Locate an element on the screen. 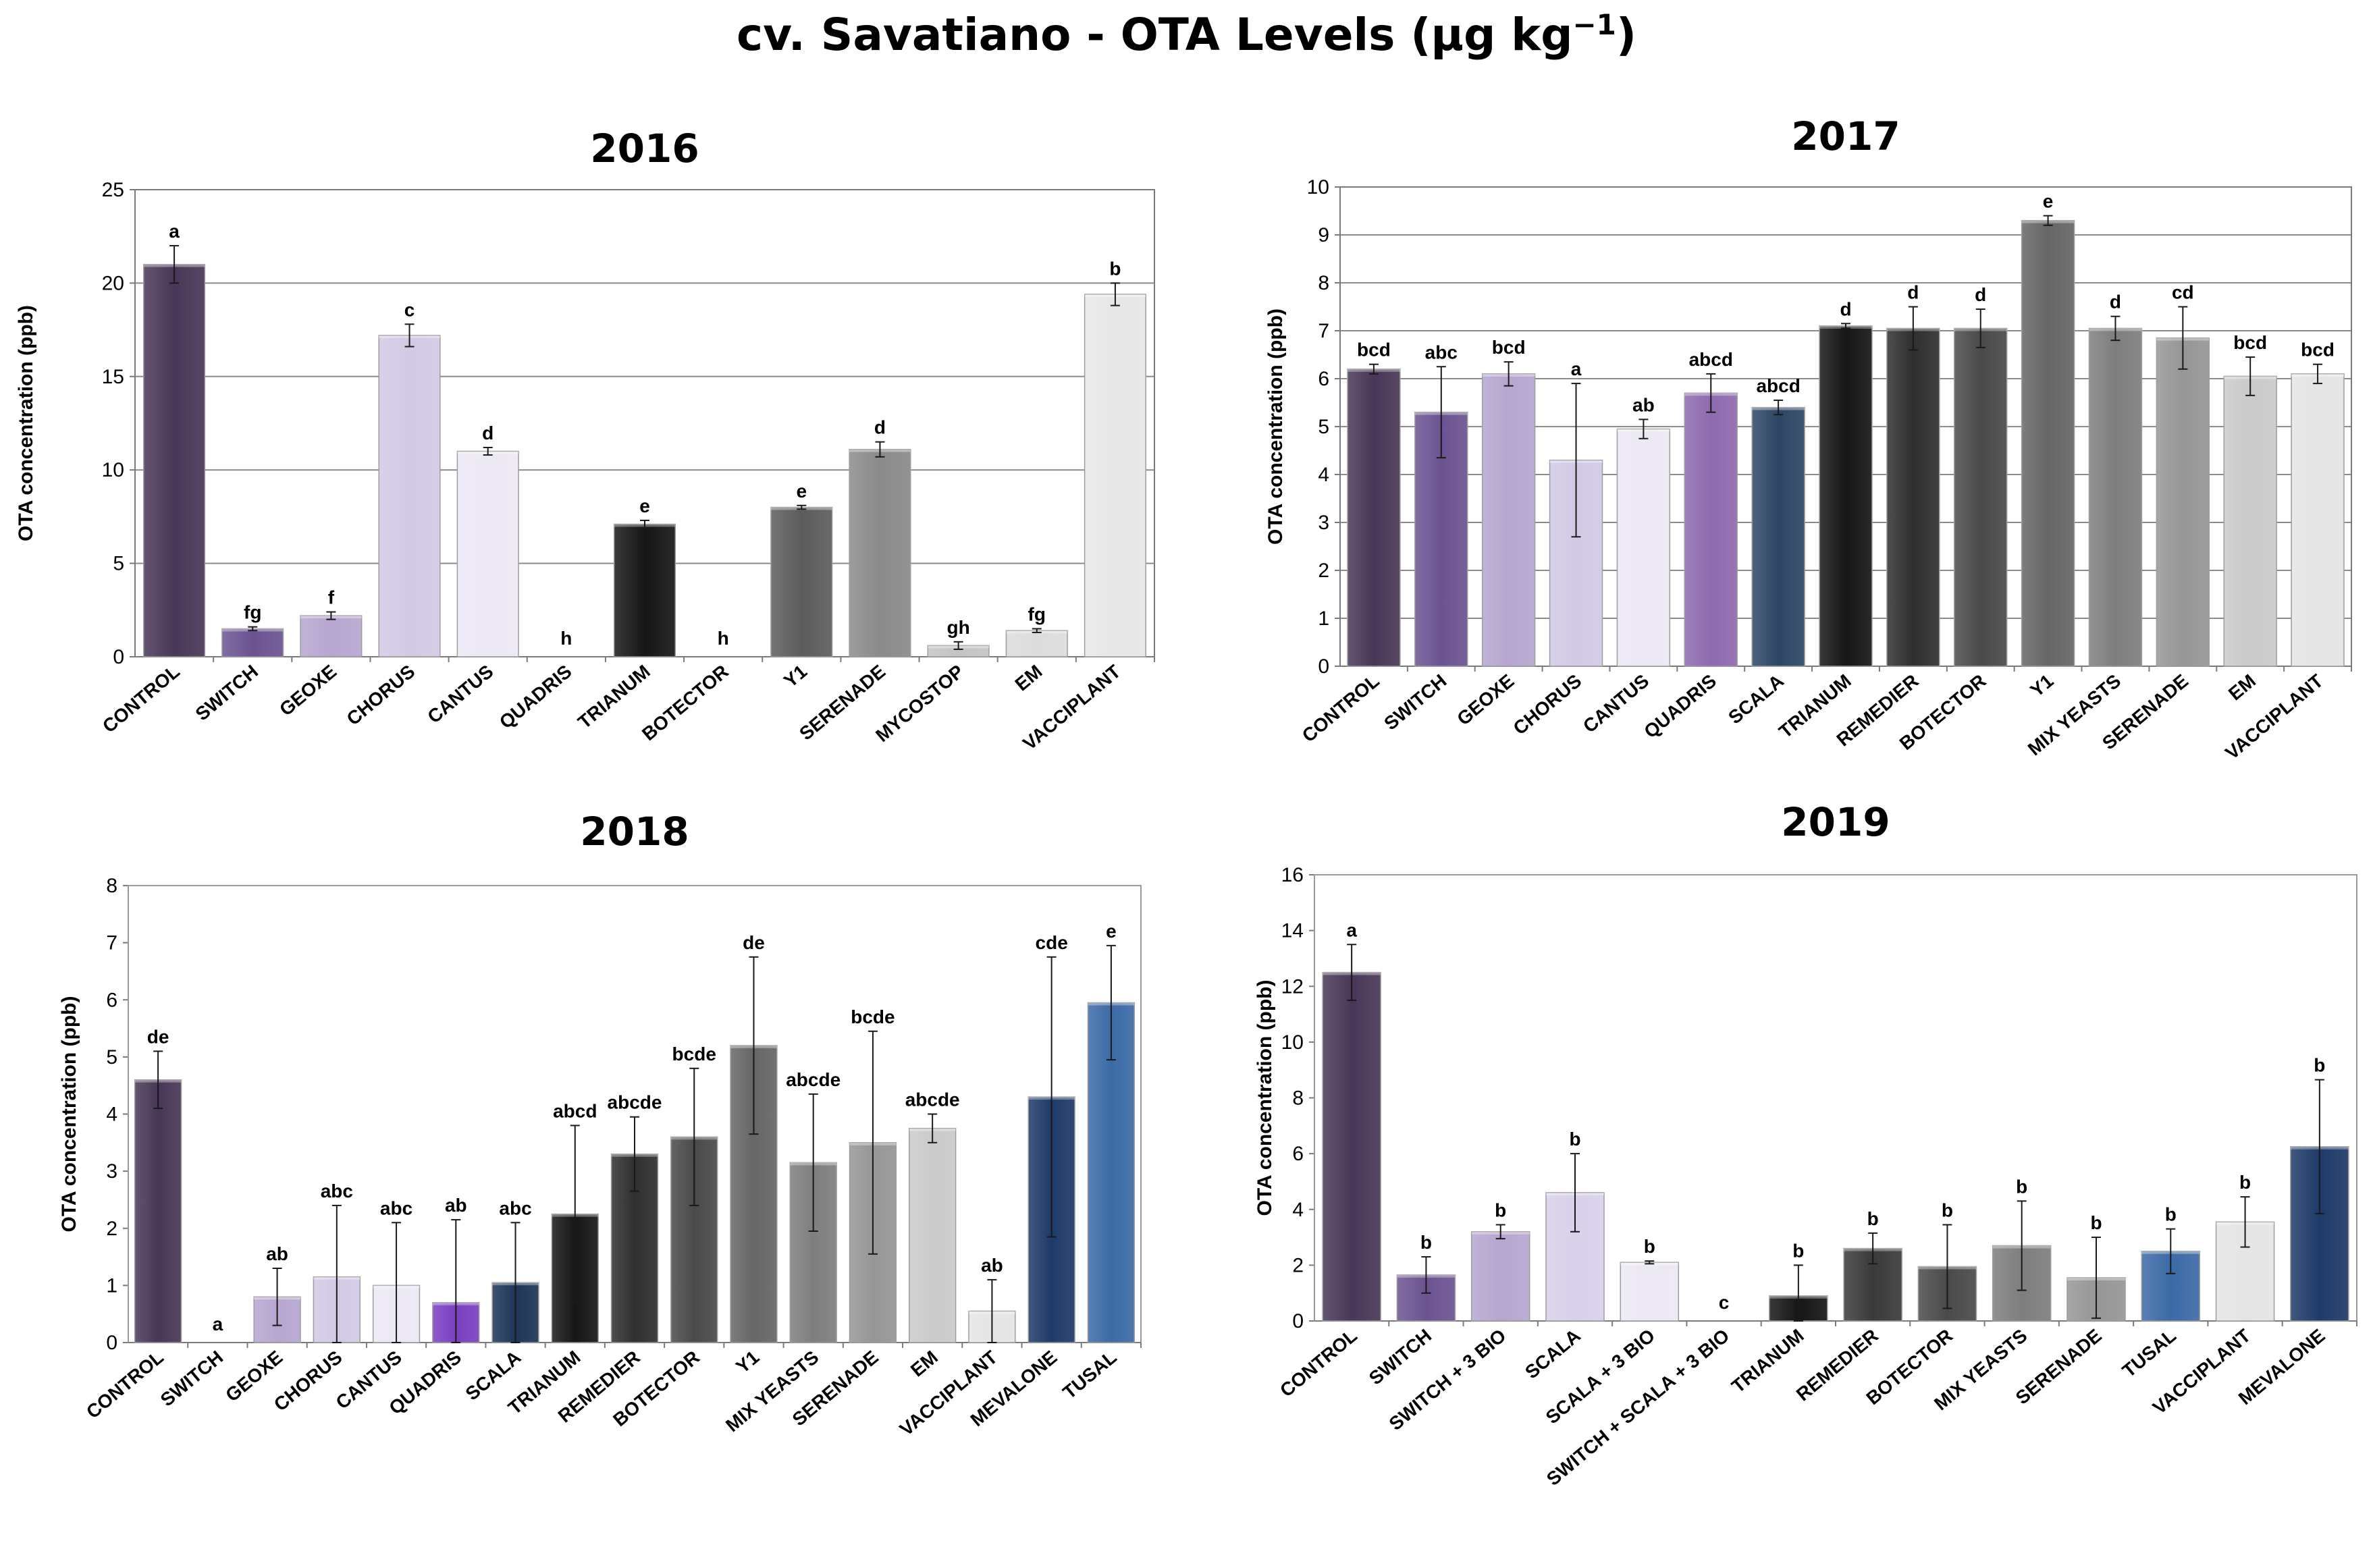 This screenshot has height=1568, width=2373. bar-geoxe is located at coordinates (1509, 520).